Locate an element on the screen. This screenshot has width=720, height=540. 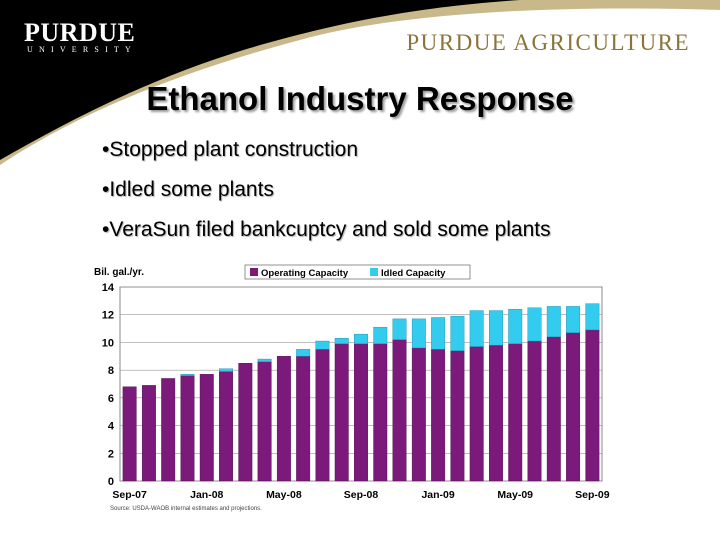
legend-swatch-idled is located at coordinates (374, 272).